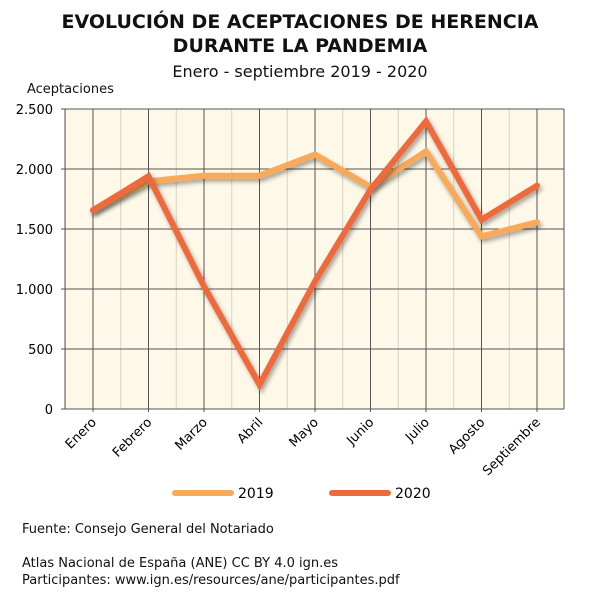 This screenshot has width=600, height=600. Describe the element at coordinates (360, 432) in the screenshot. I see `x-tick-label: Junio` at that location.